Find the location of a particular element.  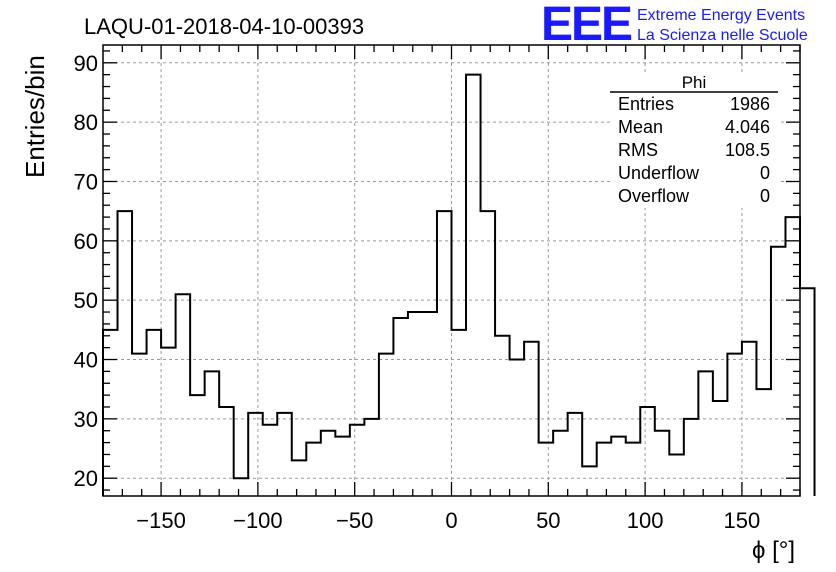

stats-row-label: Overflow is located at coordinates (654, 196).